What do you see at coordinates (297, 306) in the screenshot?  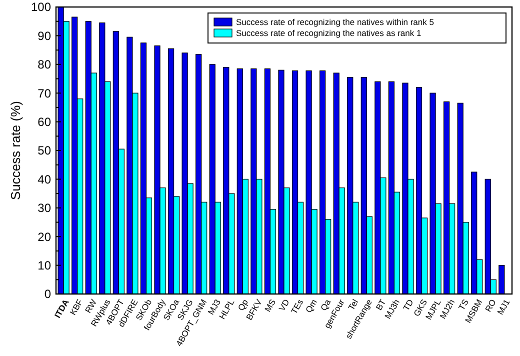 I see `x-tick-label: TEs` at bounding box center [297, 306].